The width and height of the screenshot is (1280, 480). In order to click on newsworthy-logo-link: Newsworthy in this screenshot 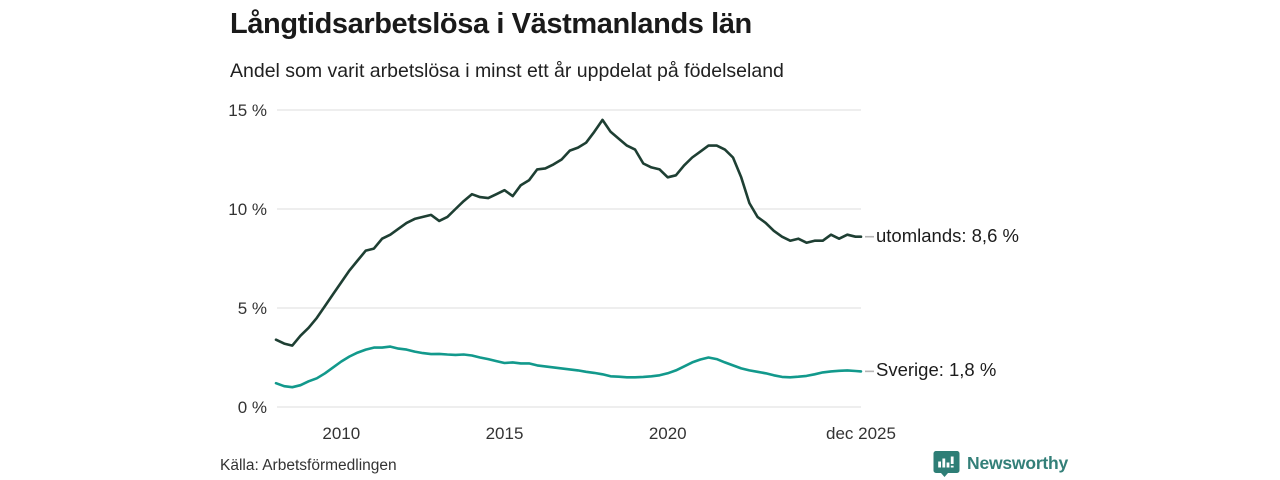, I will do `click(1000, 463)`.